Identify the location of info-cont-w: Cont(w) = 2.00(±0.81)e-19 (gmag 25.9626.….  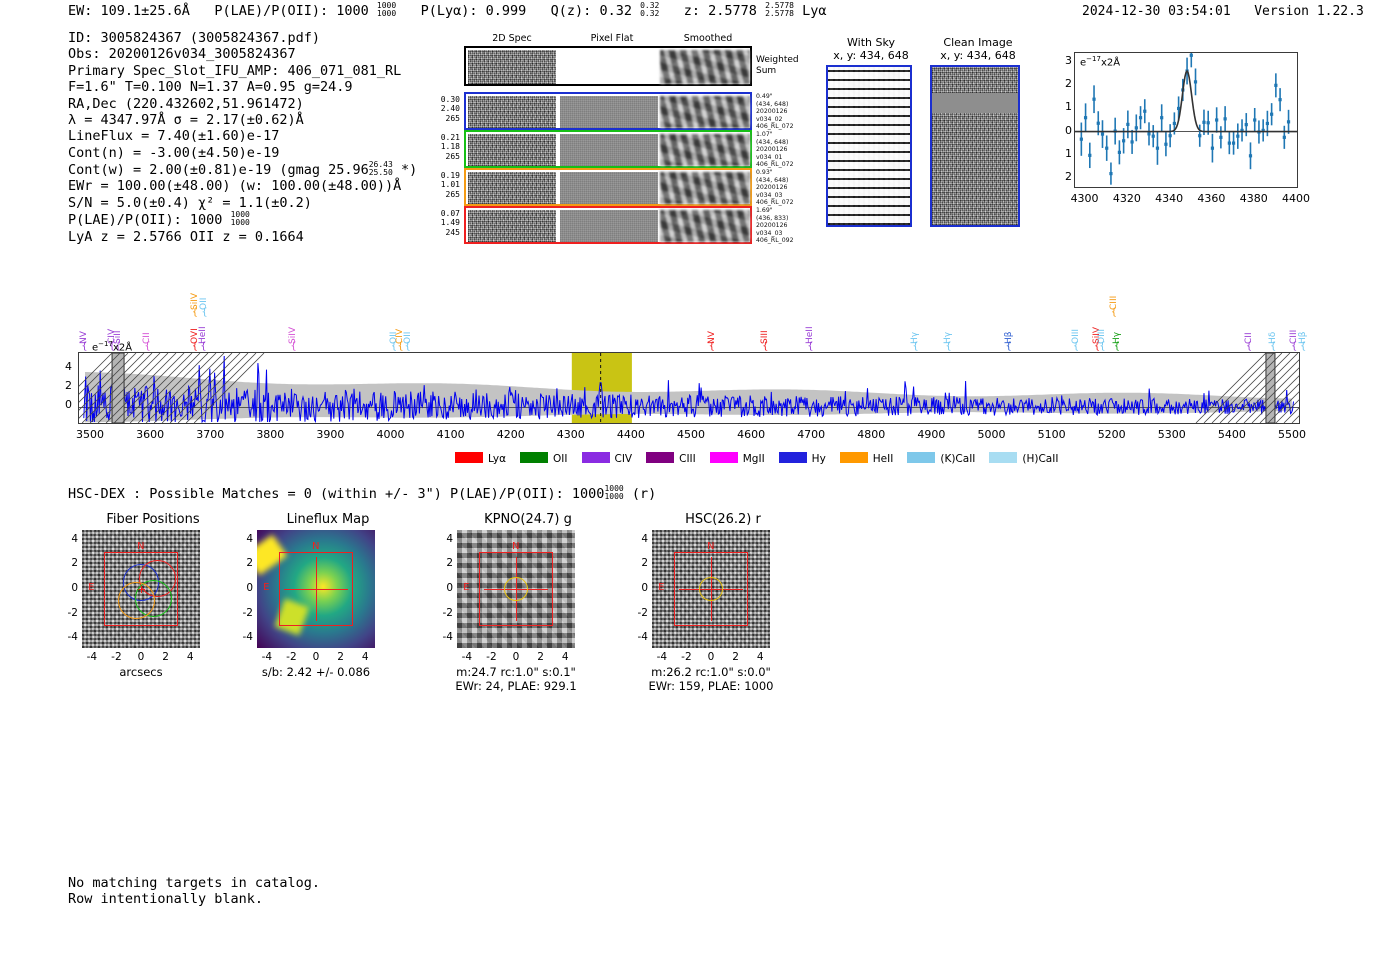
(243, 169).